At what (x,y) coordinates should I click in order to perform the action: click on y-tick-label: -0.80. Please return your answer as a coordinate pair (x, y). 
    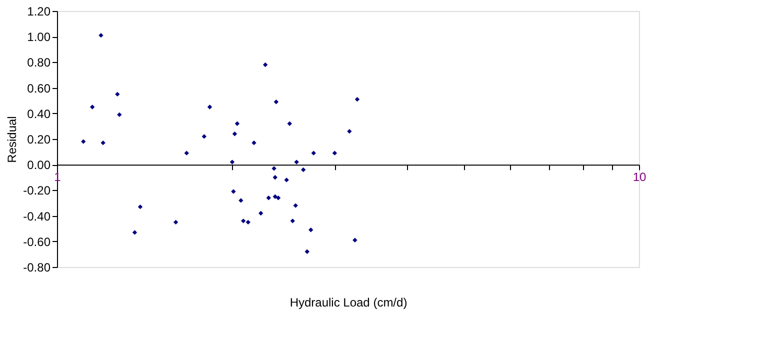
    Looking at the image, I should click on (37, 267).